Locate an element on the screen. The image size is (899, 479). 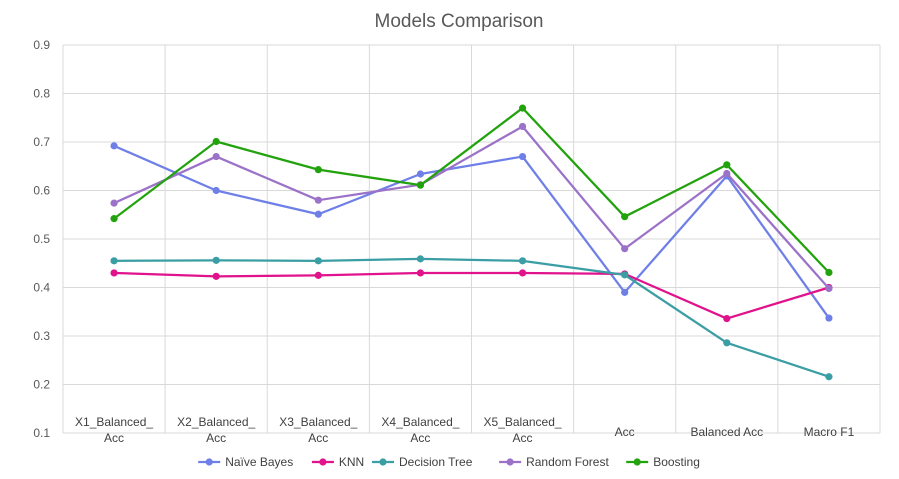
y-axis: 0.1 0.2 0.3 0.4 0.5 0.6 0.7 0.8 0.9 is located at coordinates (41, 239).